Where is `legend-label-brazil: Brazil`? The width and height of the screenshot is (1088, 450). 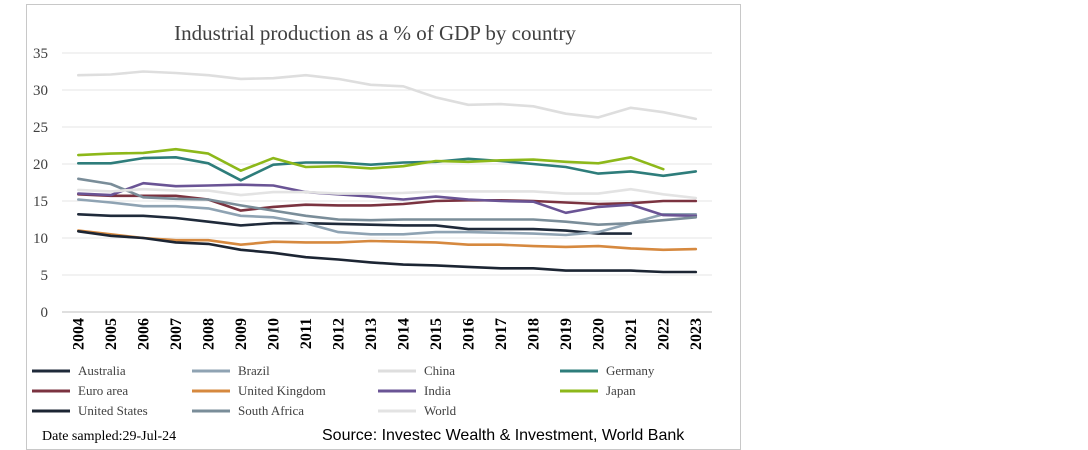 legend-label-brazil: Brazil is located at coordinates (254, 370).